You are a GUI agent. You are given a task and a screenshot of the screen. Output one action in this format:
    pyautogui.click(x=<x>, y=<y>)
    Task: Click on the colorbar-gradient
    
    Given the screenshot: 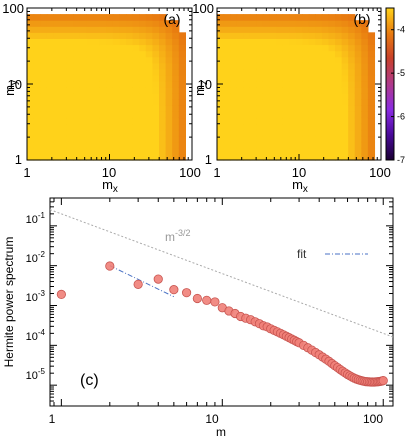 What is the action you would take?
    pyautogui.click(x=390, y=84)
    